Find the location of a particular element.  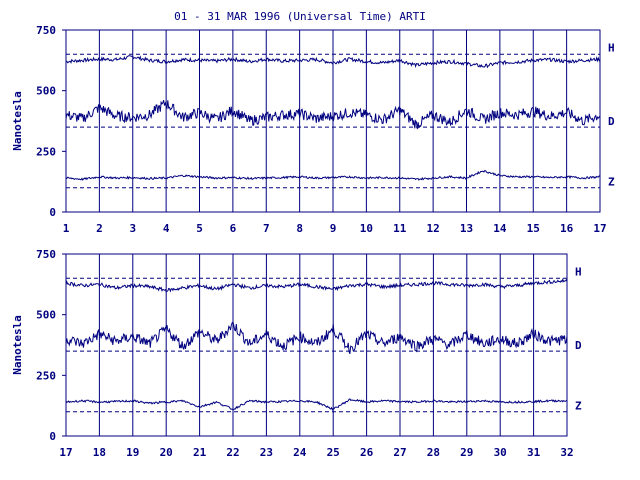

x-tick-label: 1 is located at coordinates (66, 228).